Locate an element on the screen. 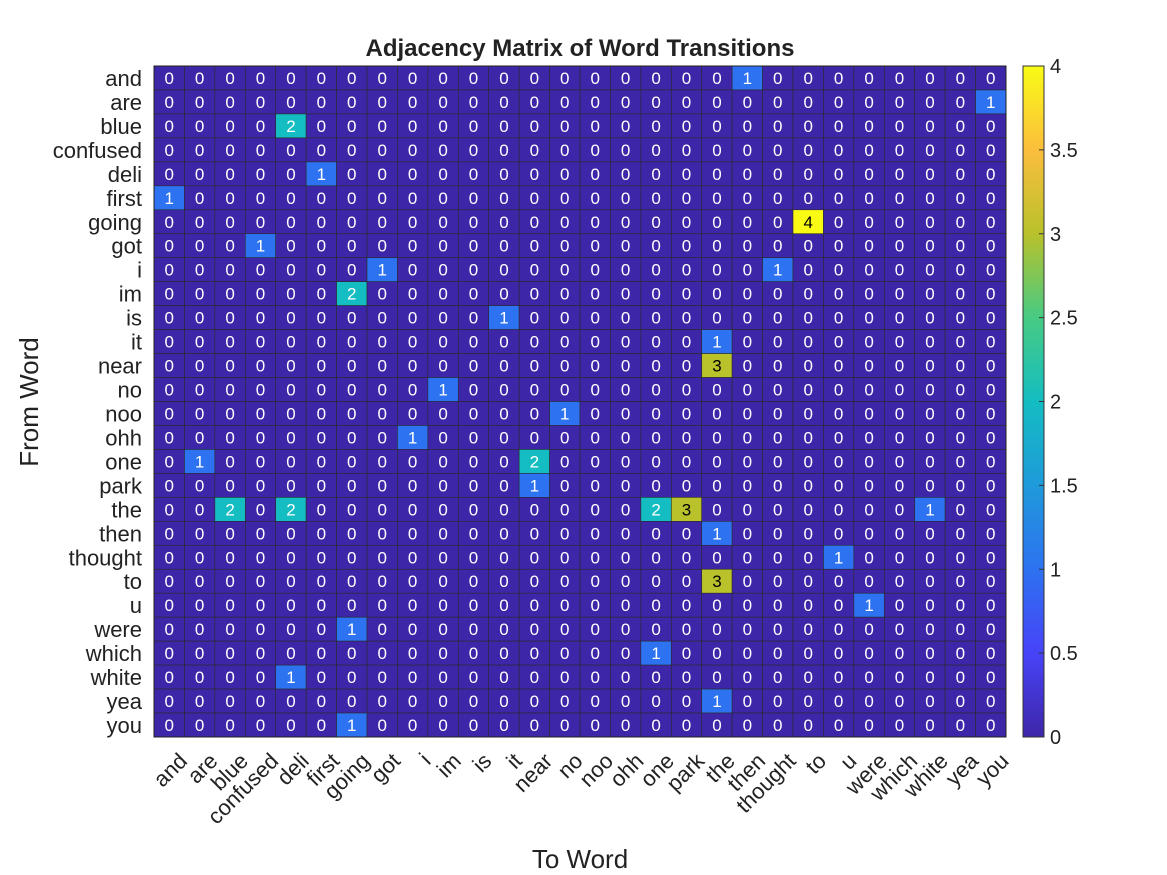 The image size is (1167, 875). colorbar-tick-label: 2 is located at coordinates (1055, 403).